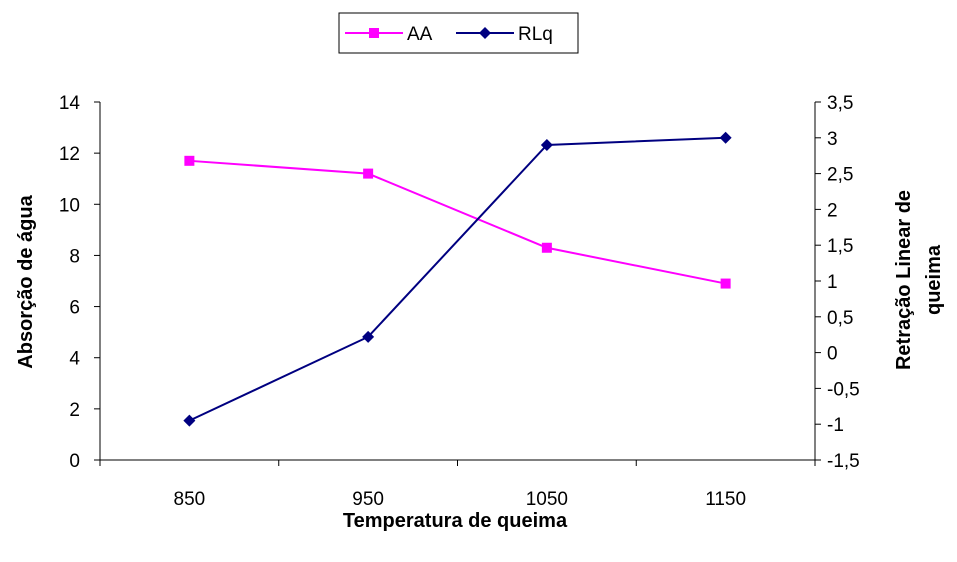 This screenshot has width=957, height=562. I want to click on y-right-tick-label: 0, so click(832, 354).